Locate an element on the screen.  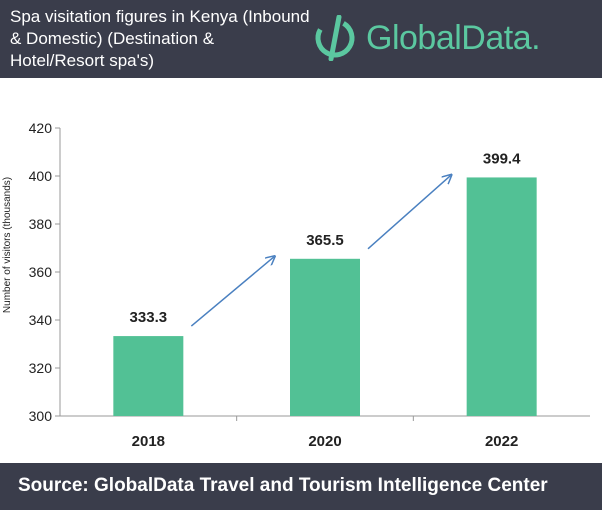
y-tick-label: 380 is located at coordinates (41, 224).